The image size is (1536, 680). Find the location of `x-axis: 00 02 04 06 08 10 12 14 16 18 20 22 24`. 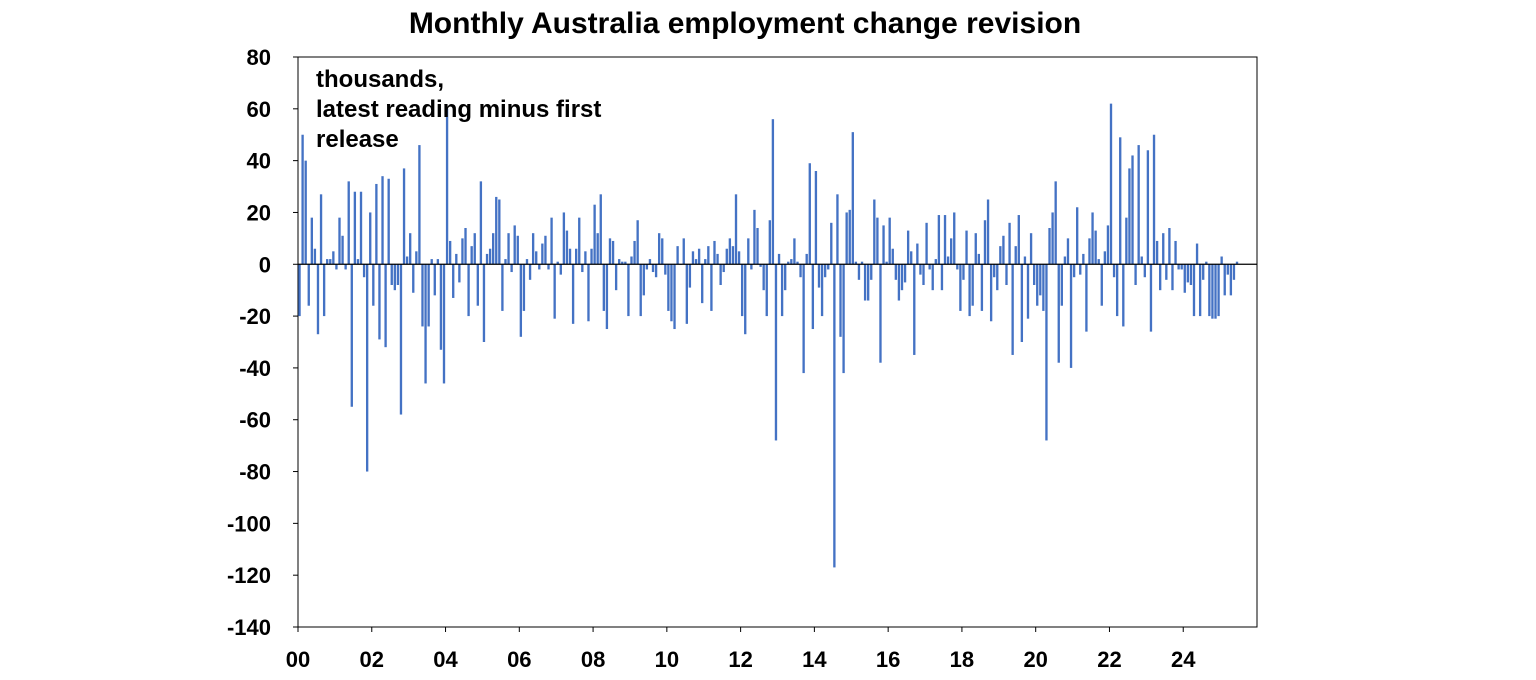

x-axis: 00 02 04 06 08 10 12 14 16 18 20 22 24 is located at coordinates (741, 649).